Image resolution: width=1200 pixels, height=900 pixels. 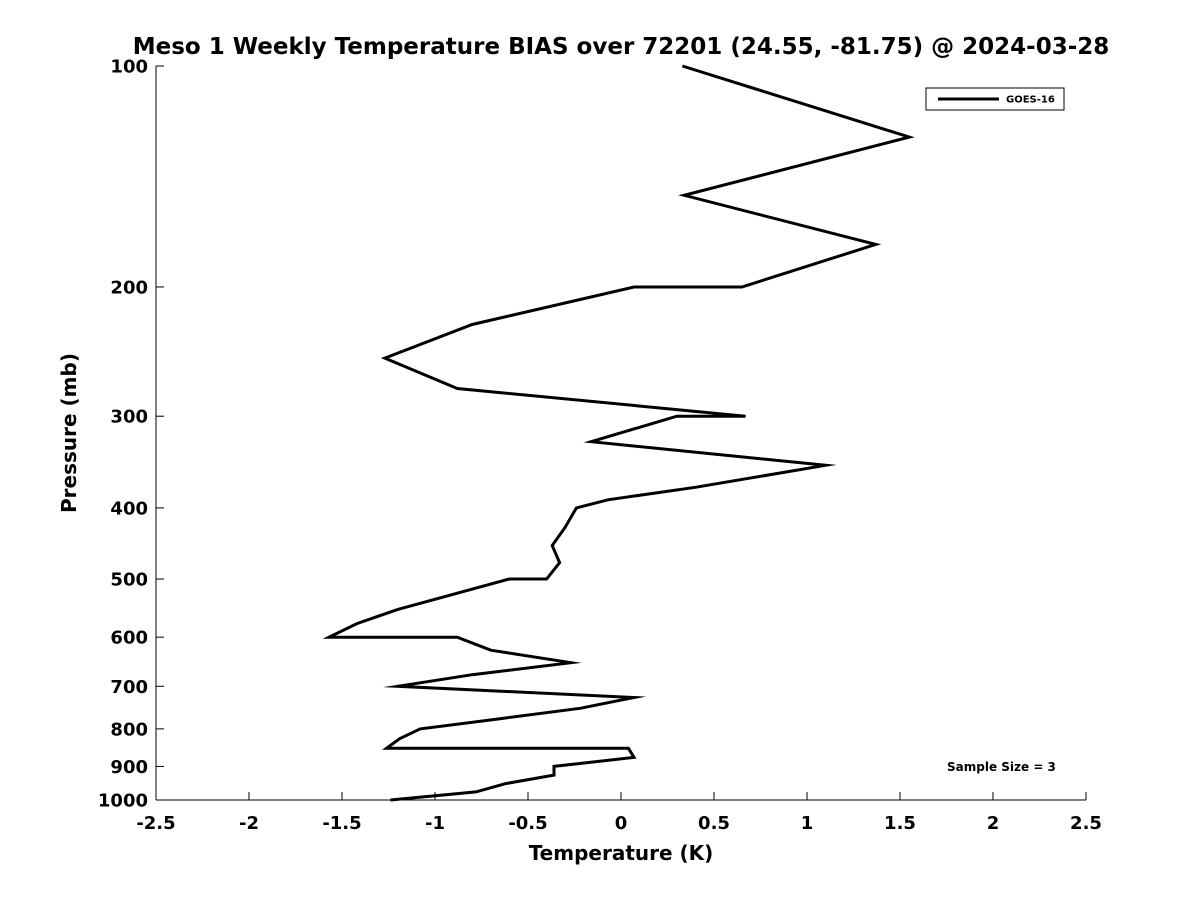 What do you see at coordinates (69, 433) in the screenshot?
I see `y-axis-label: Pressure (mb)` at bounding box center [69, 433].